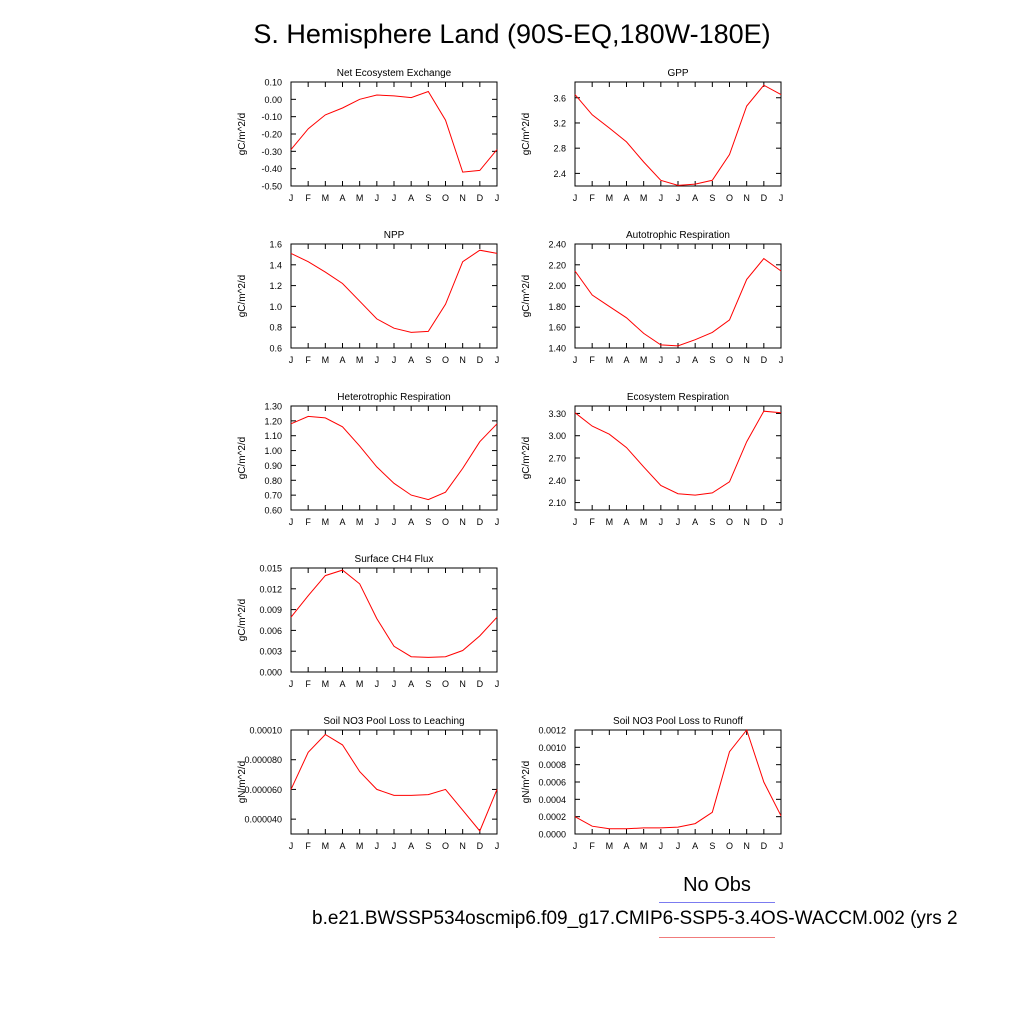  What do you see at coordinates (275, 245) in the screenshot?
I see `y-tick-label: 1.6` at bounding box center [275, 245].